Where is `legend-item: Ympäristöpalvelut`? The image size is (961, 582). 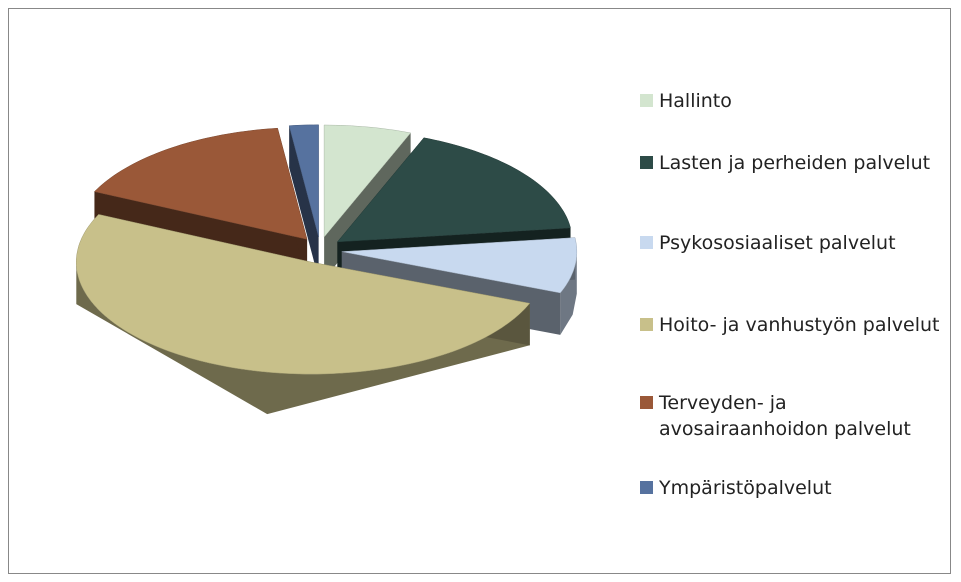
legend-item: Ympäristöpalvelut is located at coordinates (797, 488).